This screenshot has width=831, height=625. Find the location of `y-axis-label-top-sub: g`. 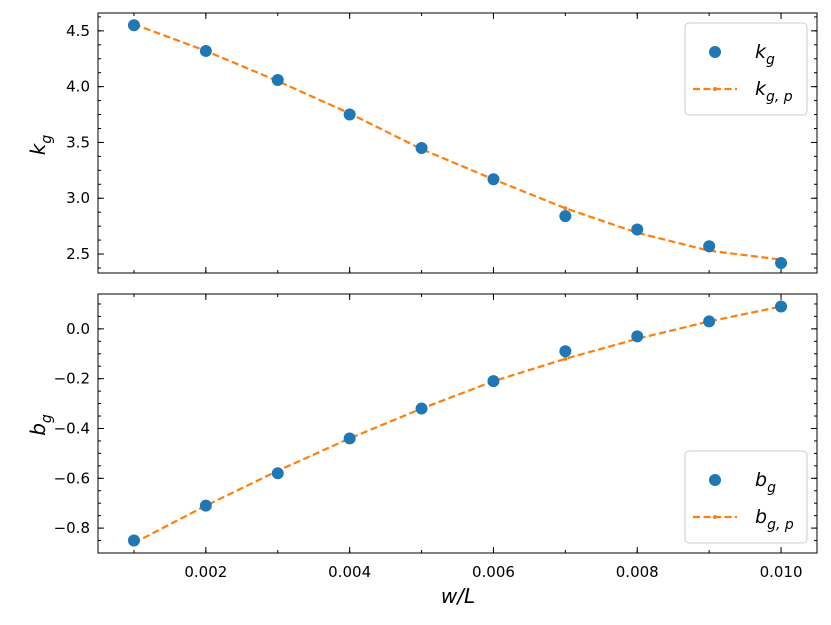

y-axis-label-top-sub: g is located at coordinates (47, 139).